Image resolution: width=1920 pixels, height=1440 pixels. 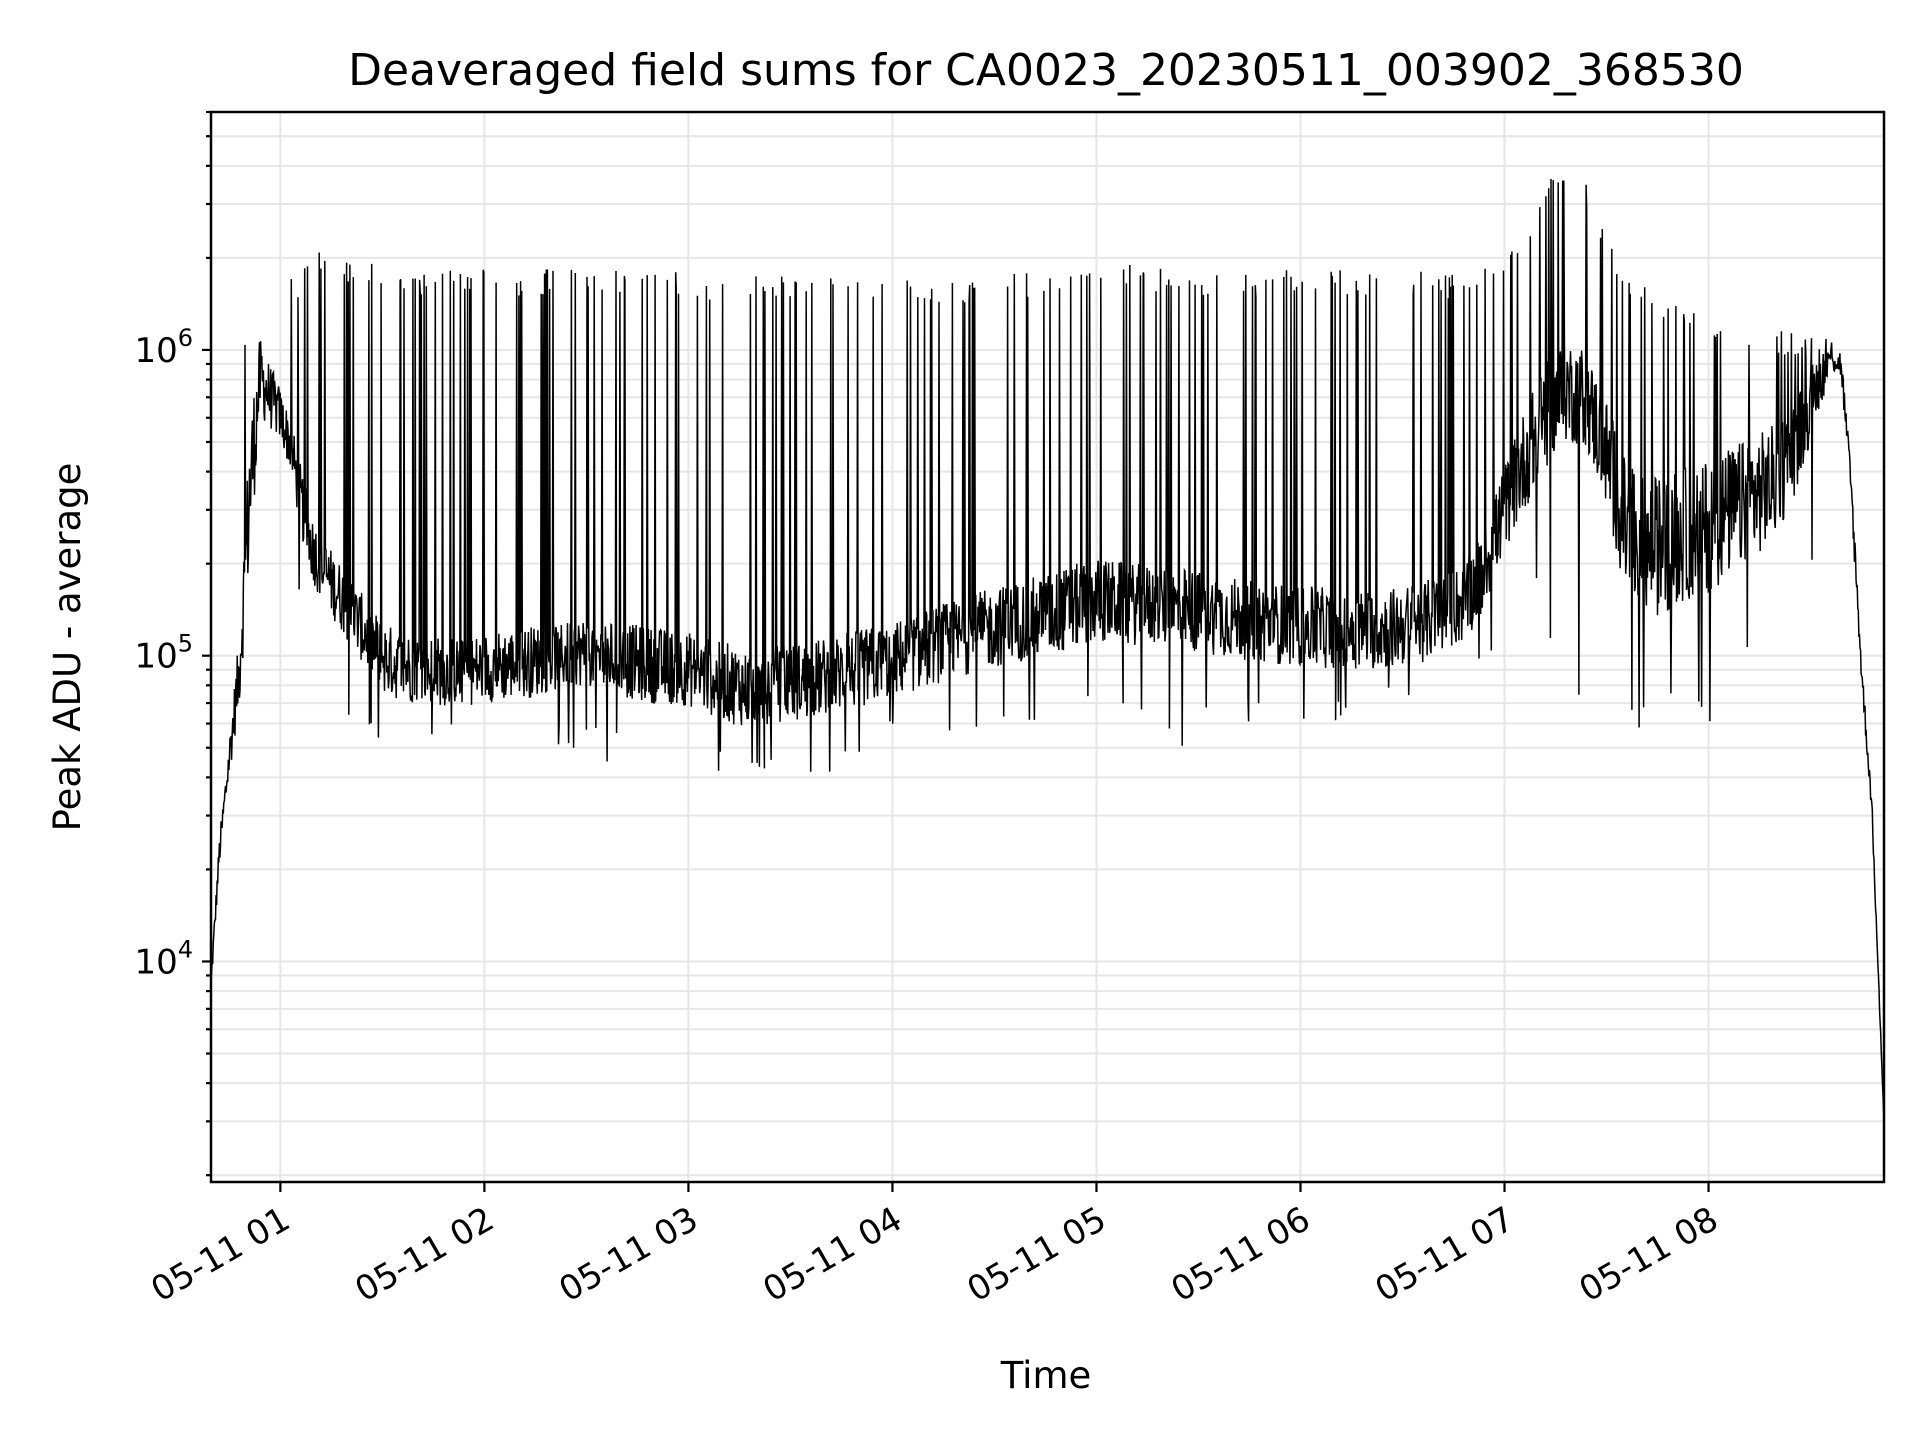 I want to click on x-tick-label: 05-11 01, so click(x=220, y=1254).